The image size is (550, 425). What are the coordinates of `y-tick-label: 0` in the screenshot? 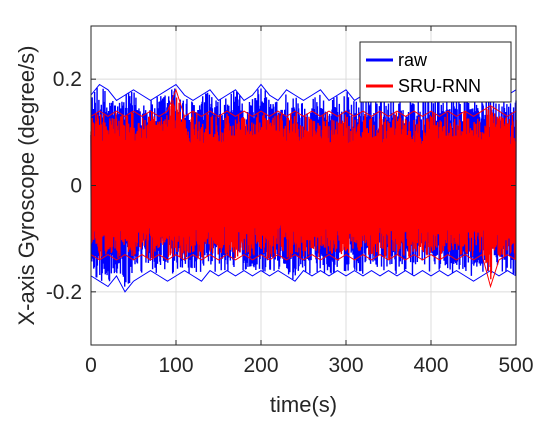 It's located at (76, 186).